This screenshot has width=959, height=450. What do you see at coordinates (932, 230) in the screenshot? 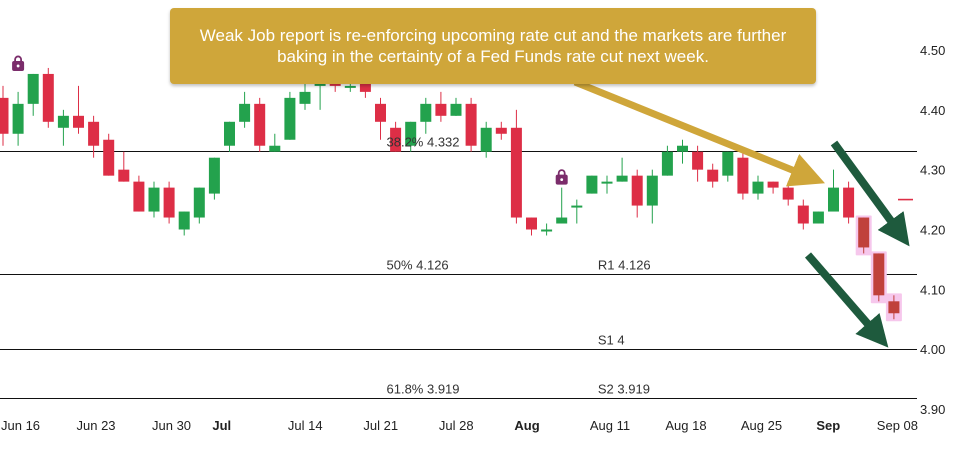
I see `y-tick-label: 4.20` at bounding box center [932, 230].